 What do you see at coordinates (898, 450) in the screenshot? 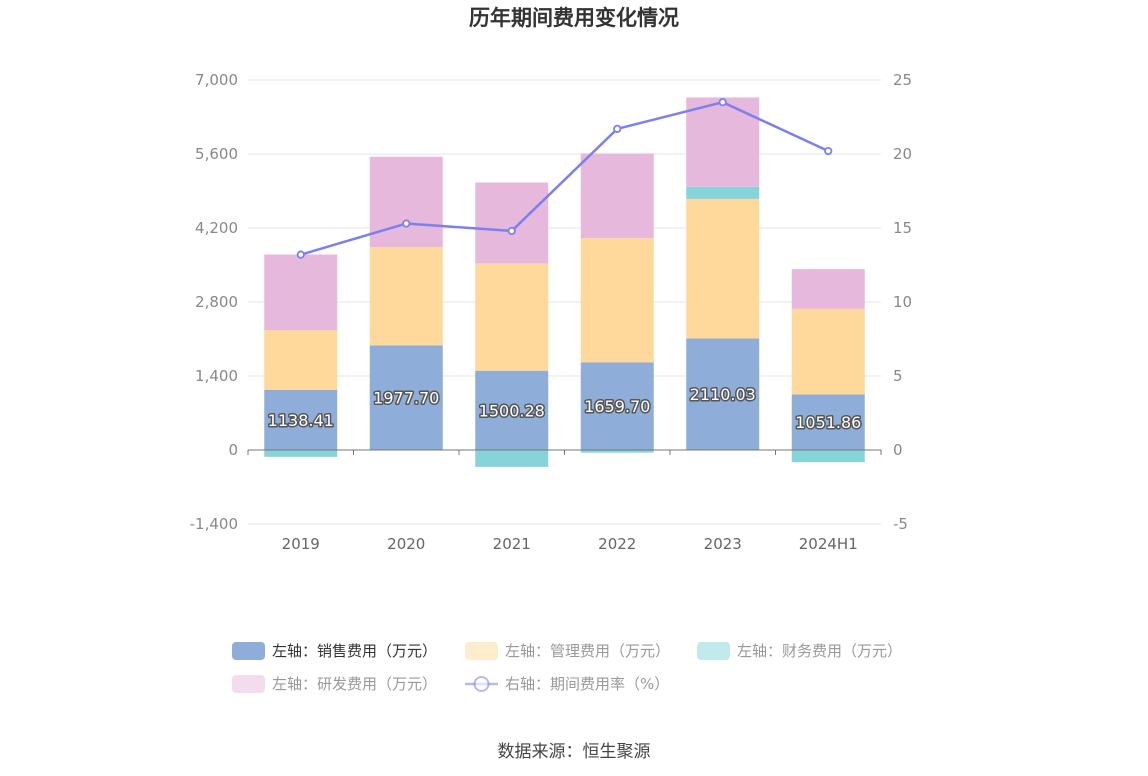
I see `right-tick-label: 0` at bounding box center [898, 450].